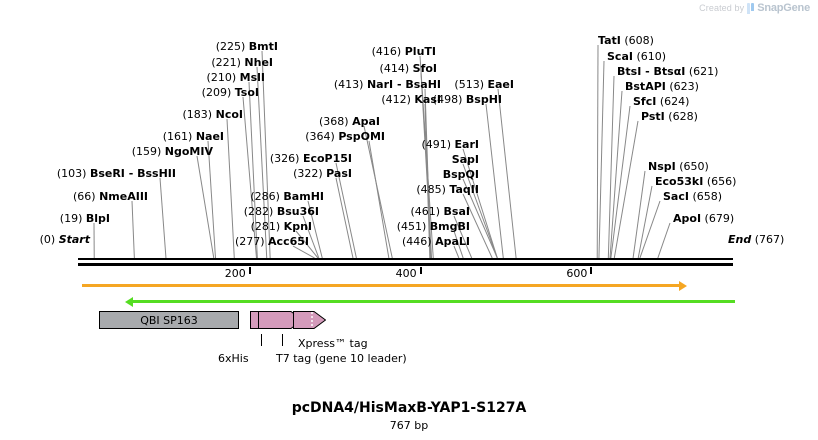 The width and height of the screenshot is (818, 440). Describe the element at coordinates (265, 226) in the screenshot. I see `enzyme-position: (281)` at that location.